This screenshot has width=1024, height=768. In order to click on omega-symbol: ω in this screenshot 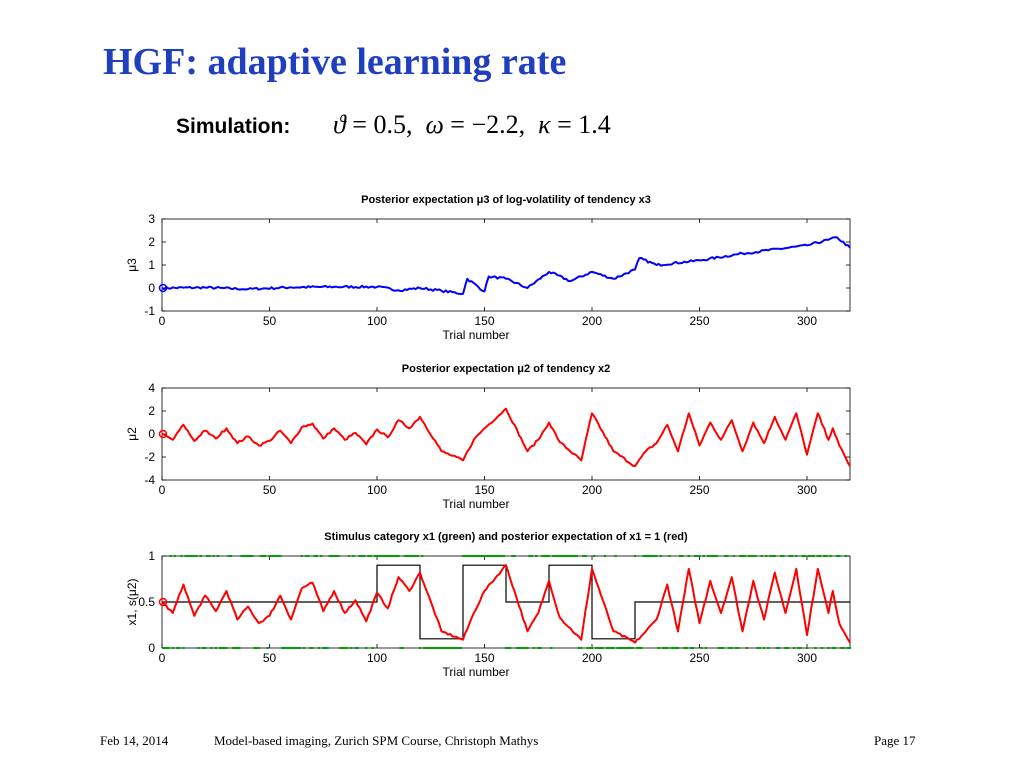, I will do `click(434, 124)`.